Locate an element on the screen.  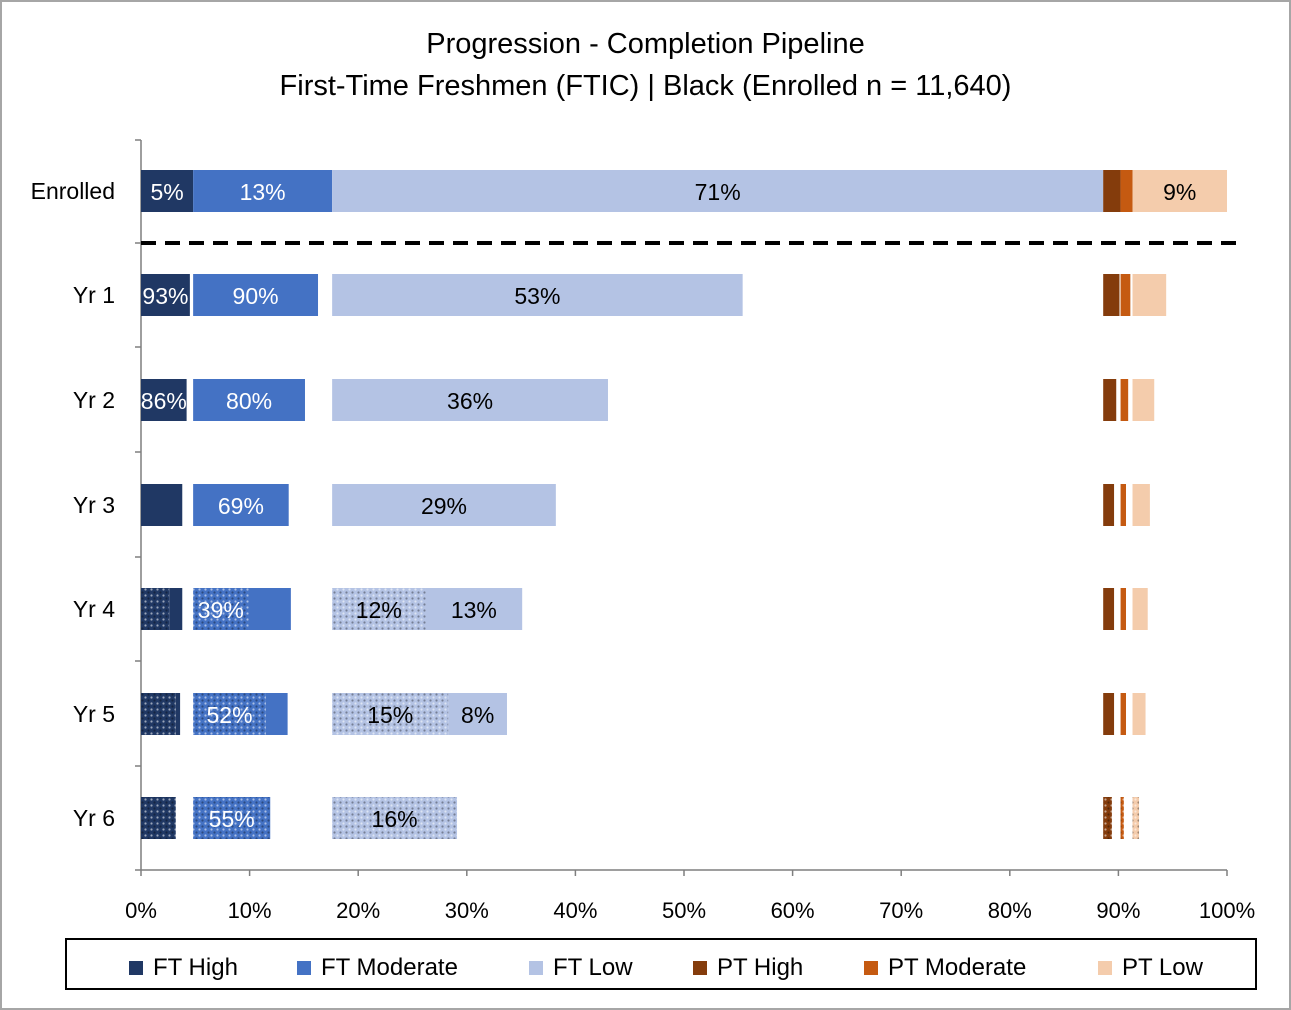
data-label: 29% is located at coordinates (444, 506).